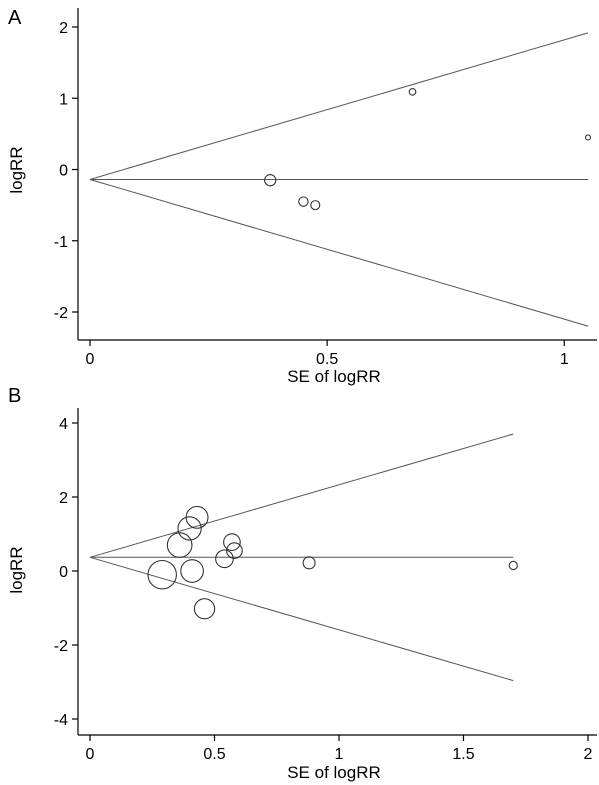 This screenshot has height=785, width=599. Describe the element at coordinates (63, 424) in the screenshot. I see `y-tick-label: 4` at that location.